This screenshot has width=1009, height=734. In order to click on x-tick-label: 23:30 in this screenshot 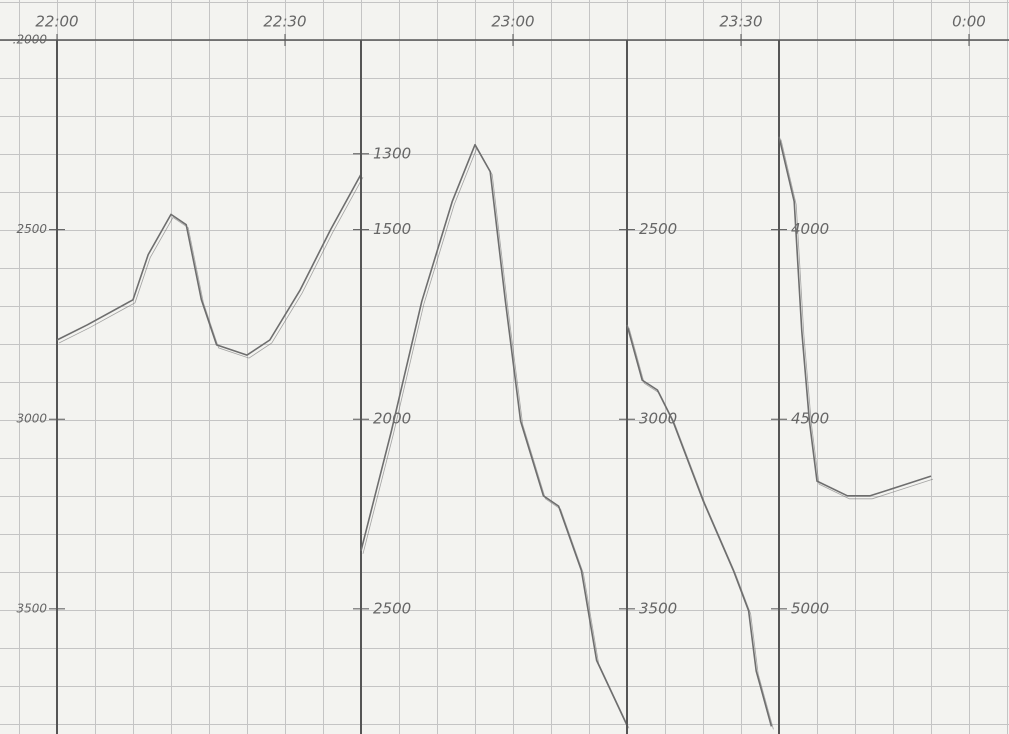, I will do `click(740, 22)`.